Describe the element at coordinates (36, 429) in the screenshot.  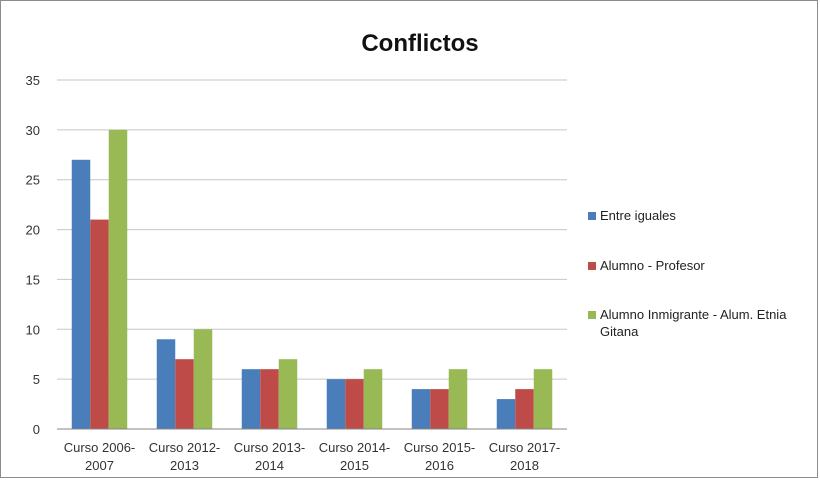
I see `y-tick-label: 0` at that location.